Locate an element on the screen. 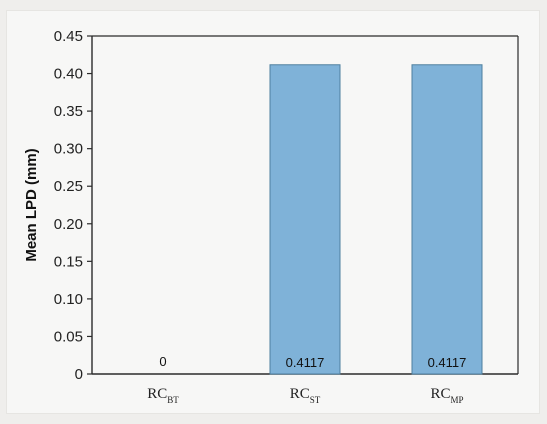 This screenshot has height=424, width=547. data-labels: 0 0.4117 0.4117 is located at coordinates (312, 362).